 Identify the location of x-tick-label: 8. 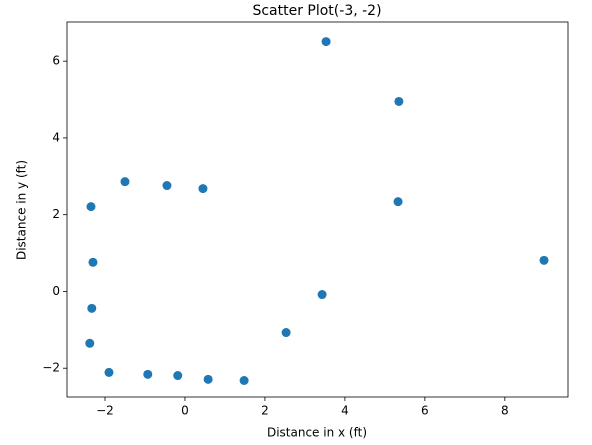
(505, 411).